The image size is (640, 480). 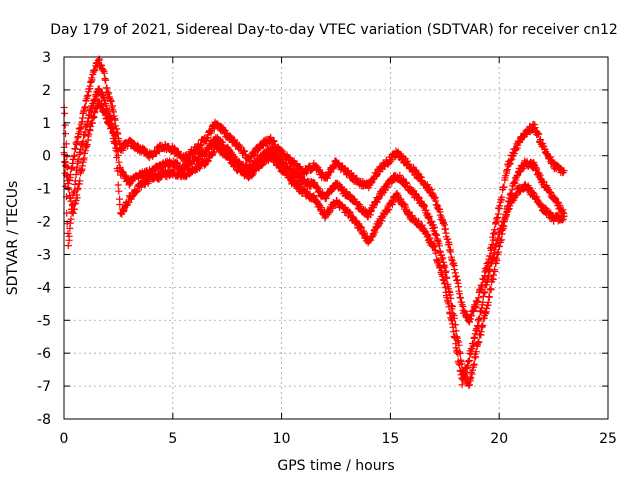 What do you see at coordinates (64, 439) in the screenshot?
I see `x-tick-label: 0` at bounding box center [64, 439].